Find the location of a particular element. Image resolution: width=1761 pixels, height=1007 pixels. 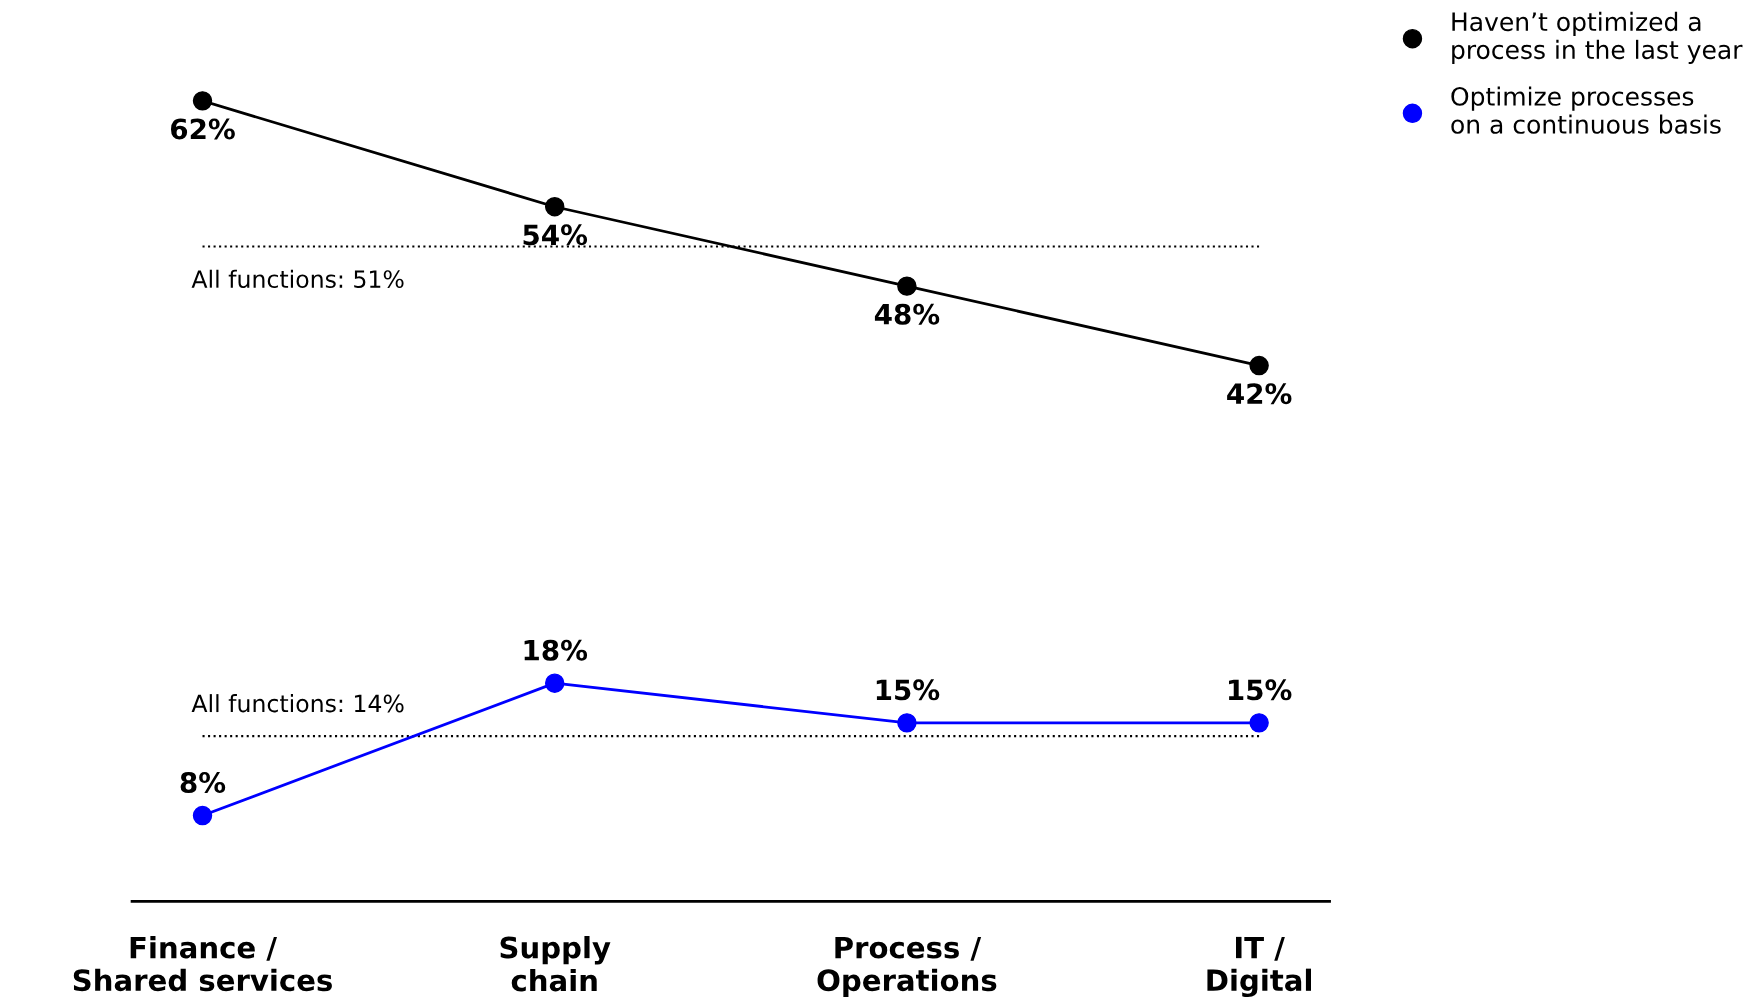

x-tick-label: Supply chain is located at coordinates (555, 963).